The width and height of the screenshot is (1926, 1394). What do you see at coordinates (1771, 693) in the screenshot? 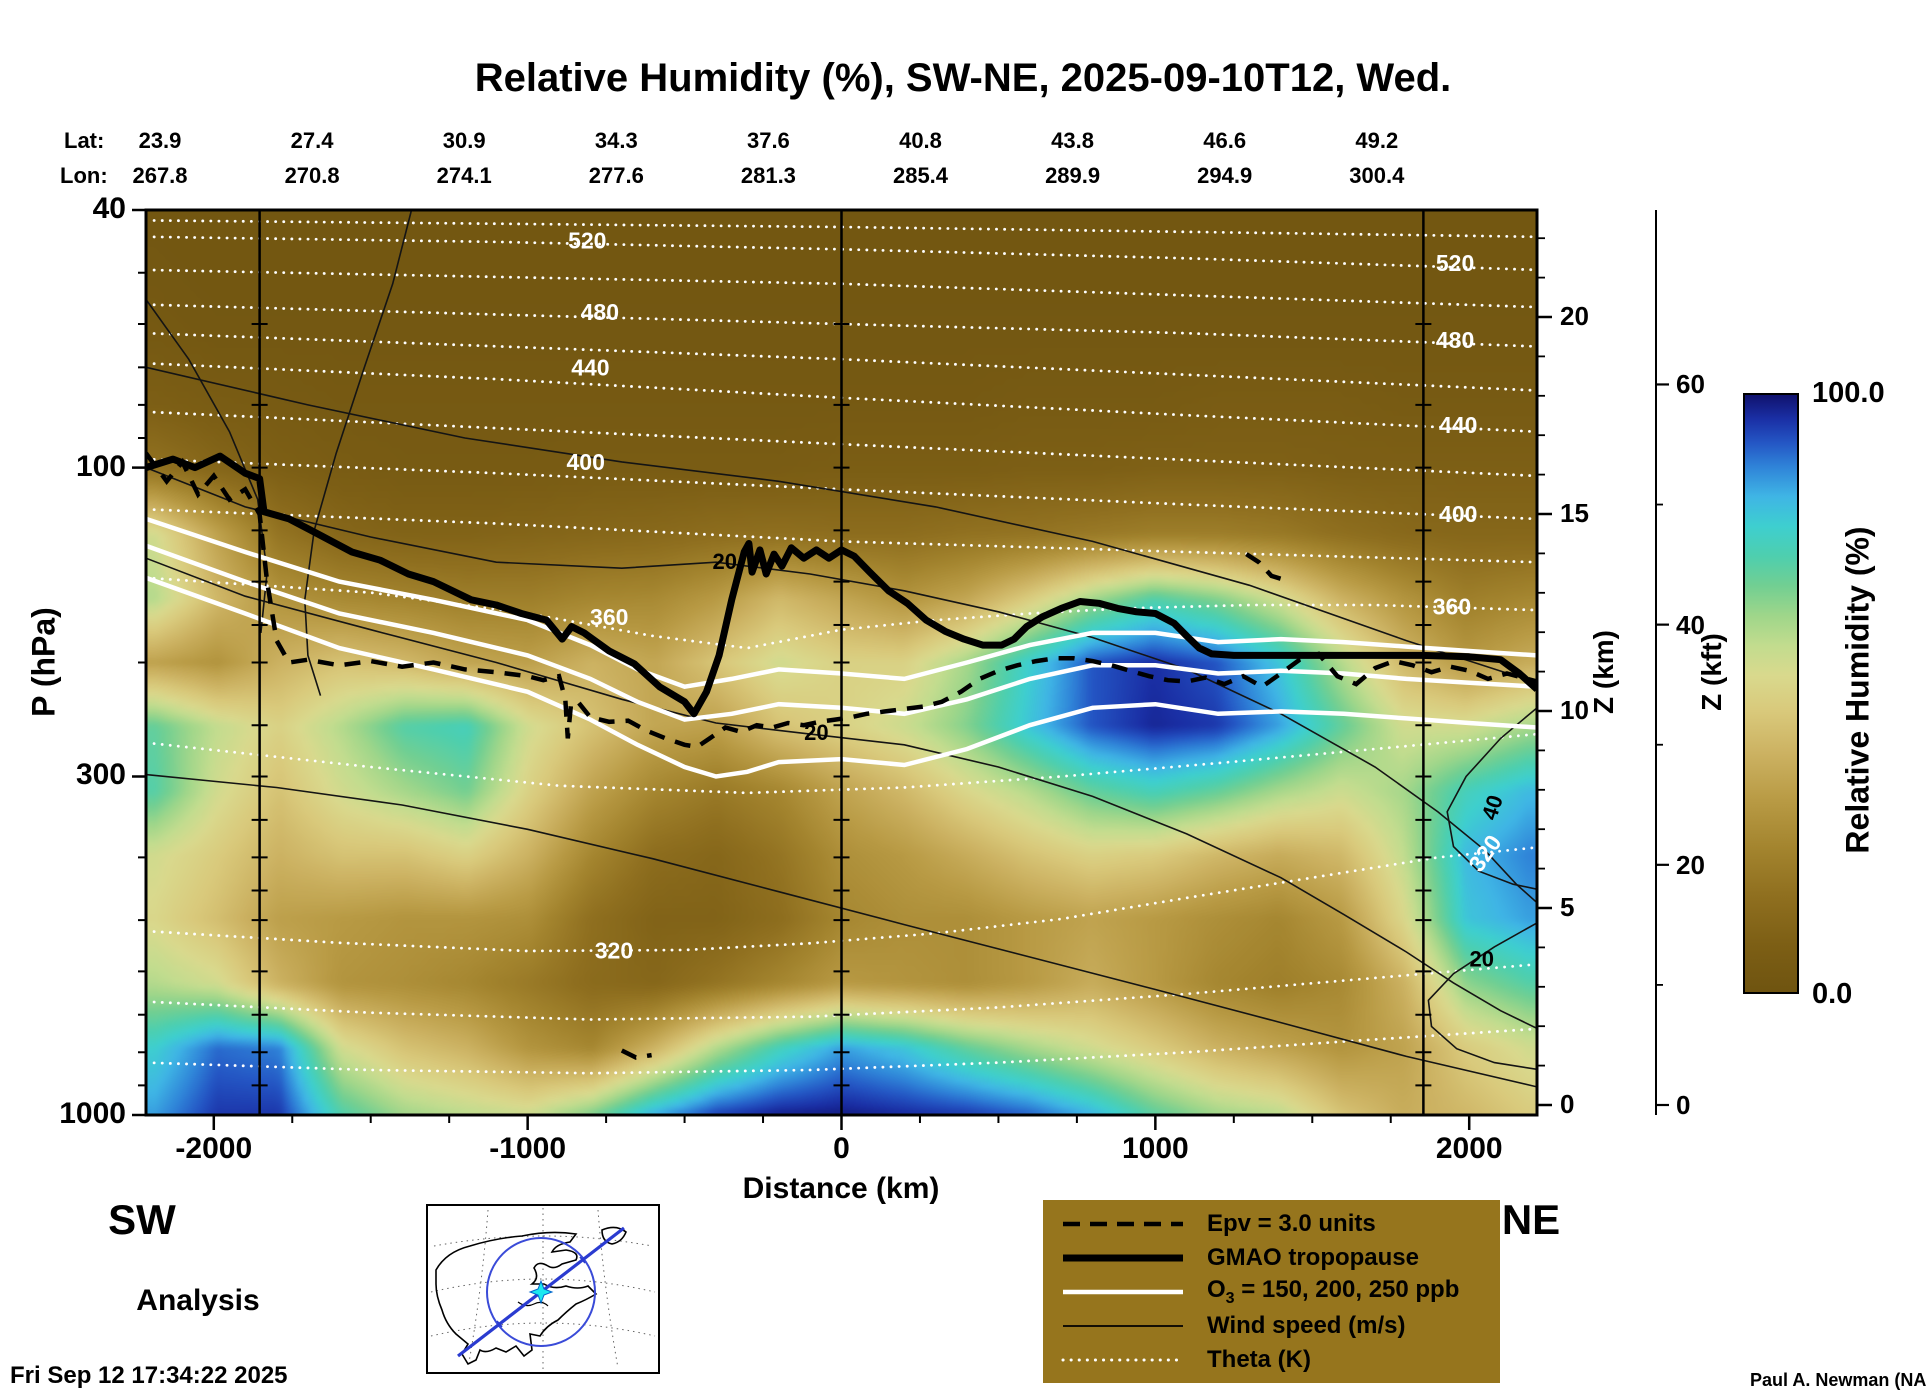
I see `colorbar` at bounding box center [1771, 693].